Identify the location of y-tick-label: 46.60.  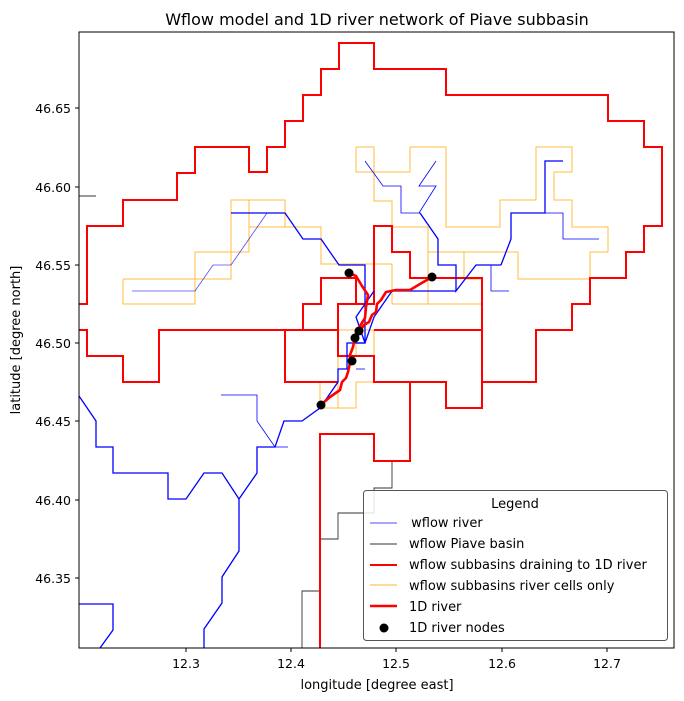
(53, 187).